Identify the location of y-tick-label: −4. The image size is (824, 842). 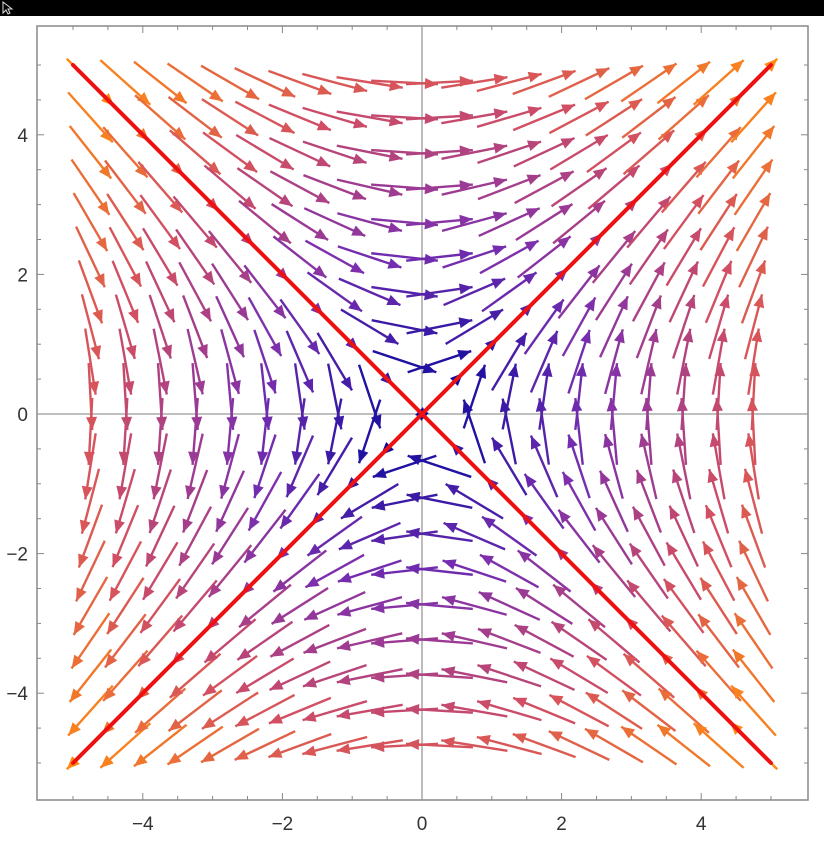
(17, 694).